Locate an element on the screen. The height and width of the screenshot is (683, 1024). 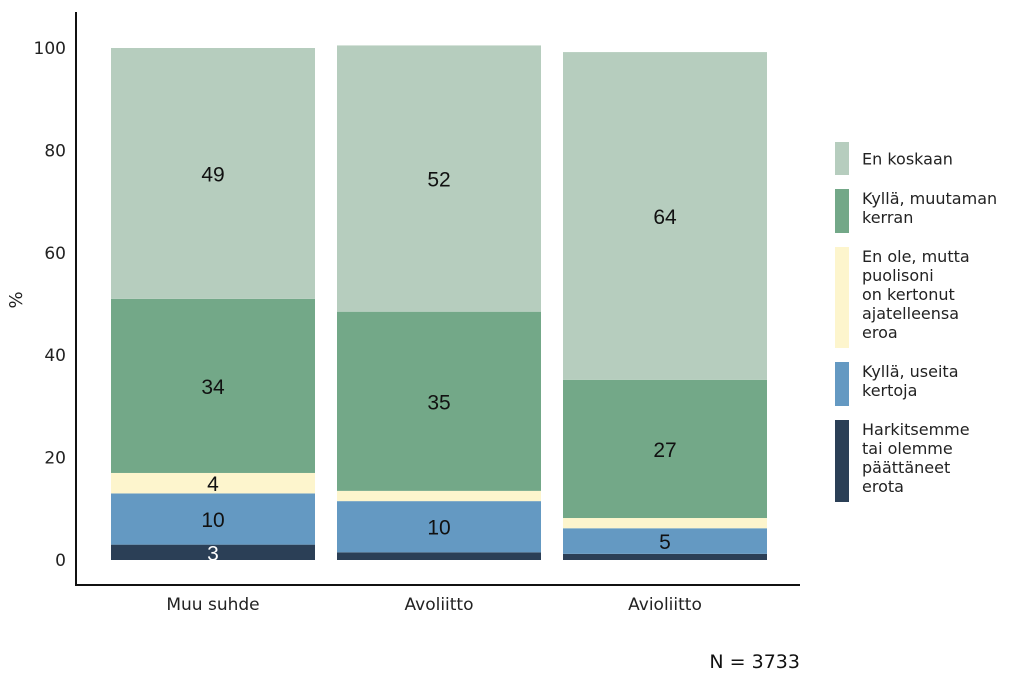
data-label: 27 is located at coordinates (664, 450).